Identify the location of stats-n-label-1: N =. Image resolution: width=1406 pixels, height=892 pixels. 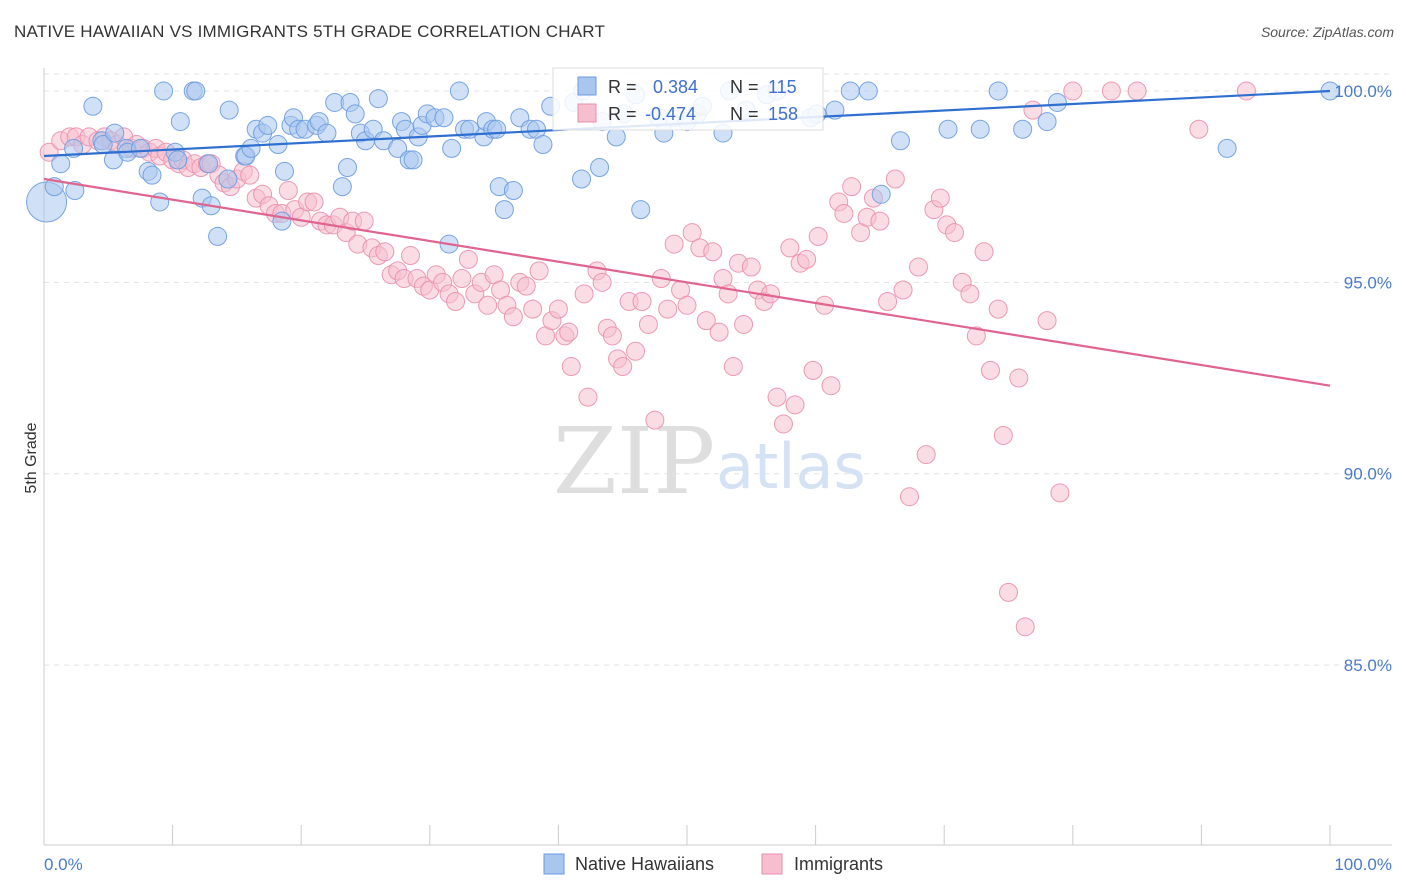
(744, 87).